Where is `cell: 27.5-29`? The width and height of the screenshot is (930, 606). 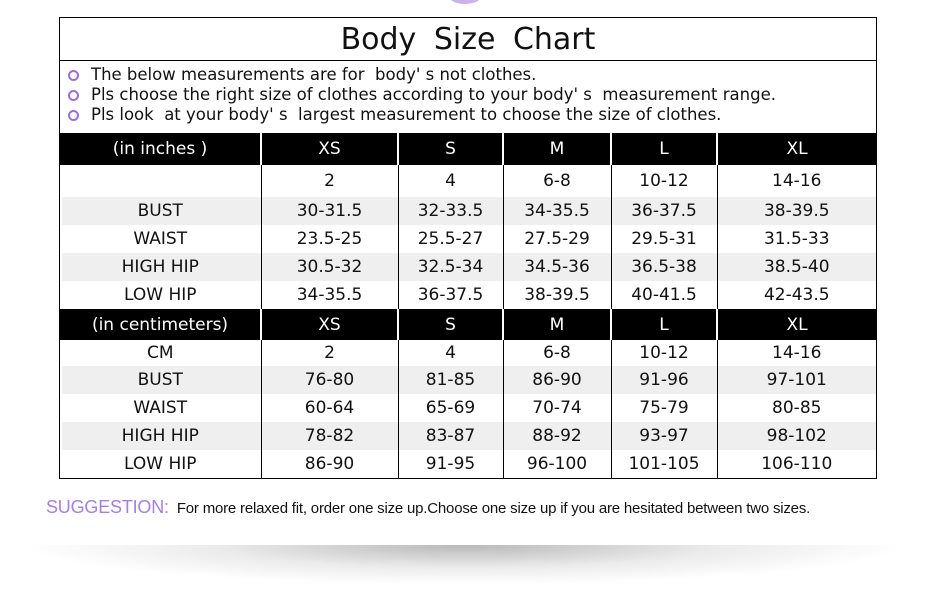 cell: 27.5-29 is located at coordinates (556, 239).